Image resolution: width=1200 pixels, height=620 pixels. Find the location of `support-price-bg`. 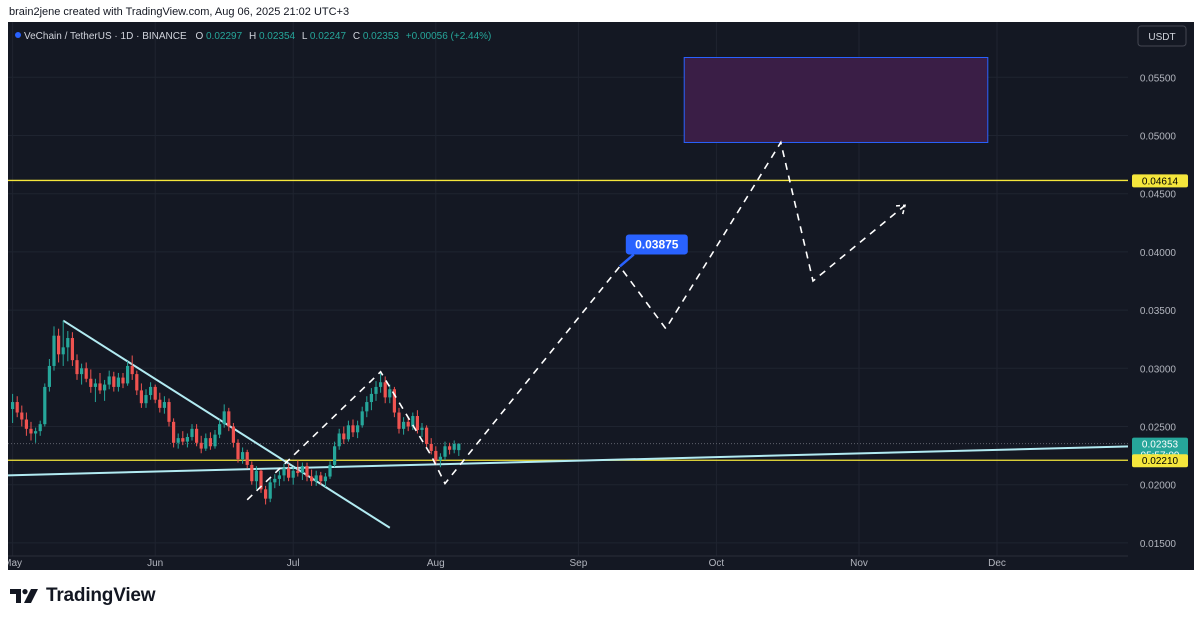

support-price-bg is located at coordinates (1160, 461).